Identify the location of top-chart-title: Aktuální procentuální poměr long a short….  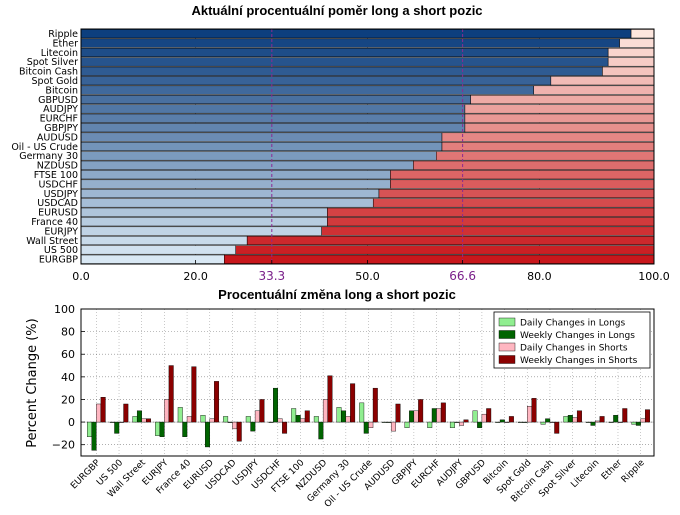
(336, 10).